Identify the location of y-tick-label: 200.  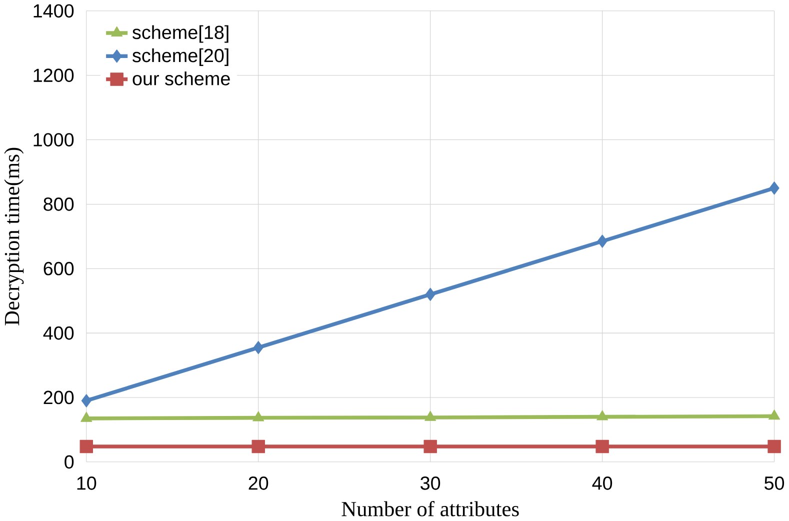
(59, 397).